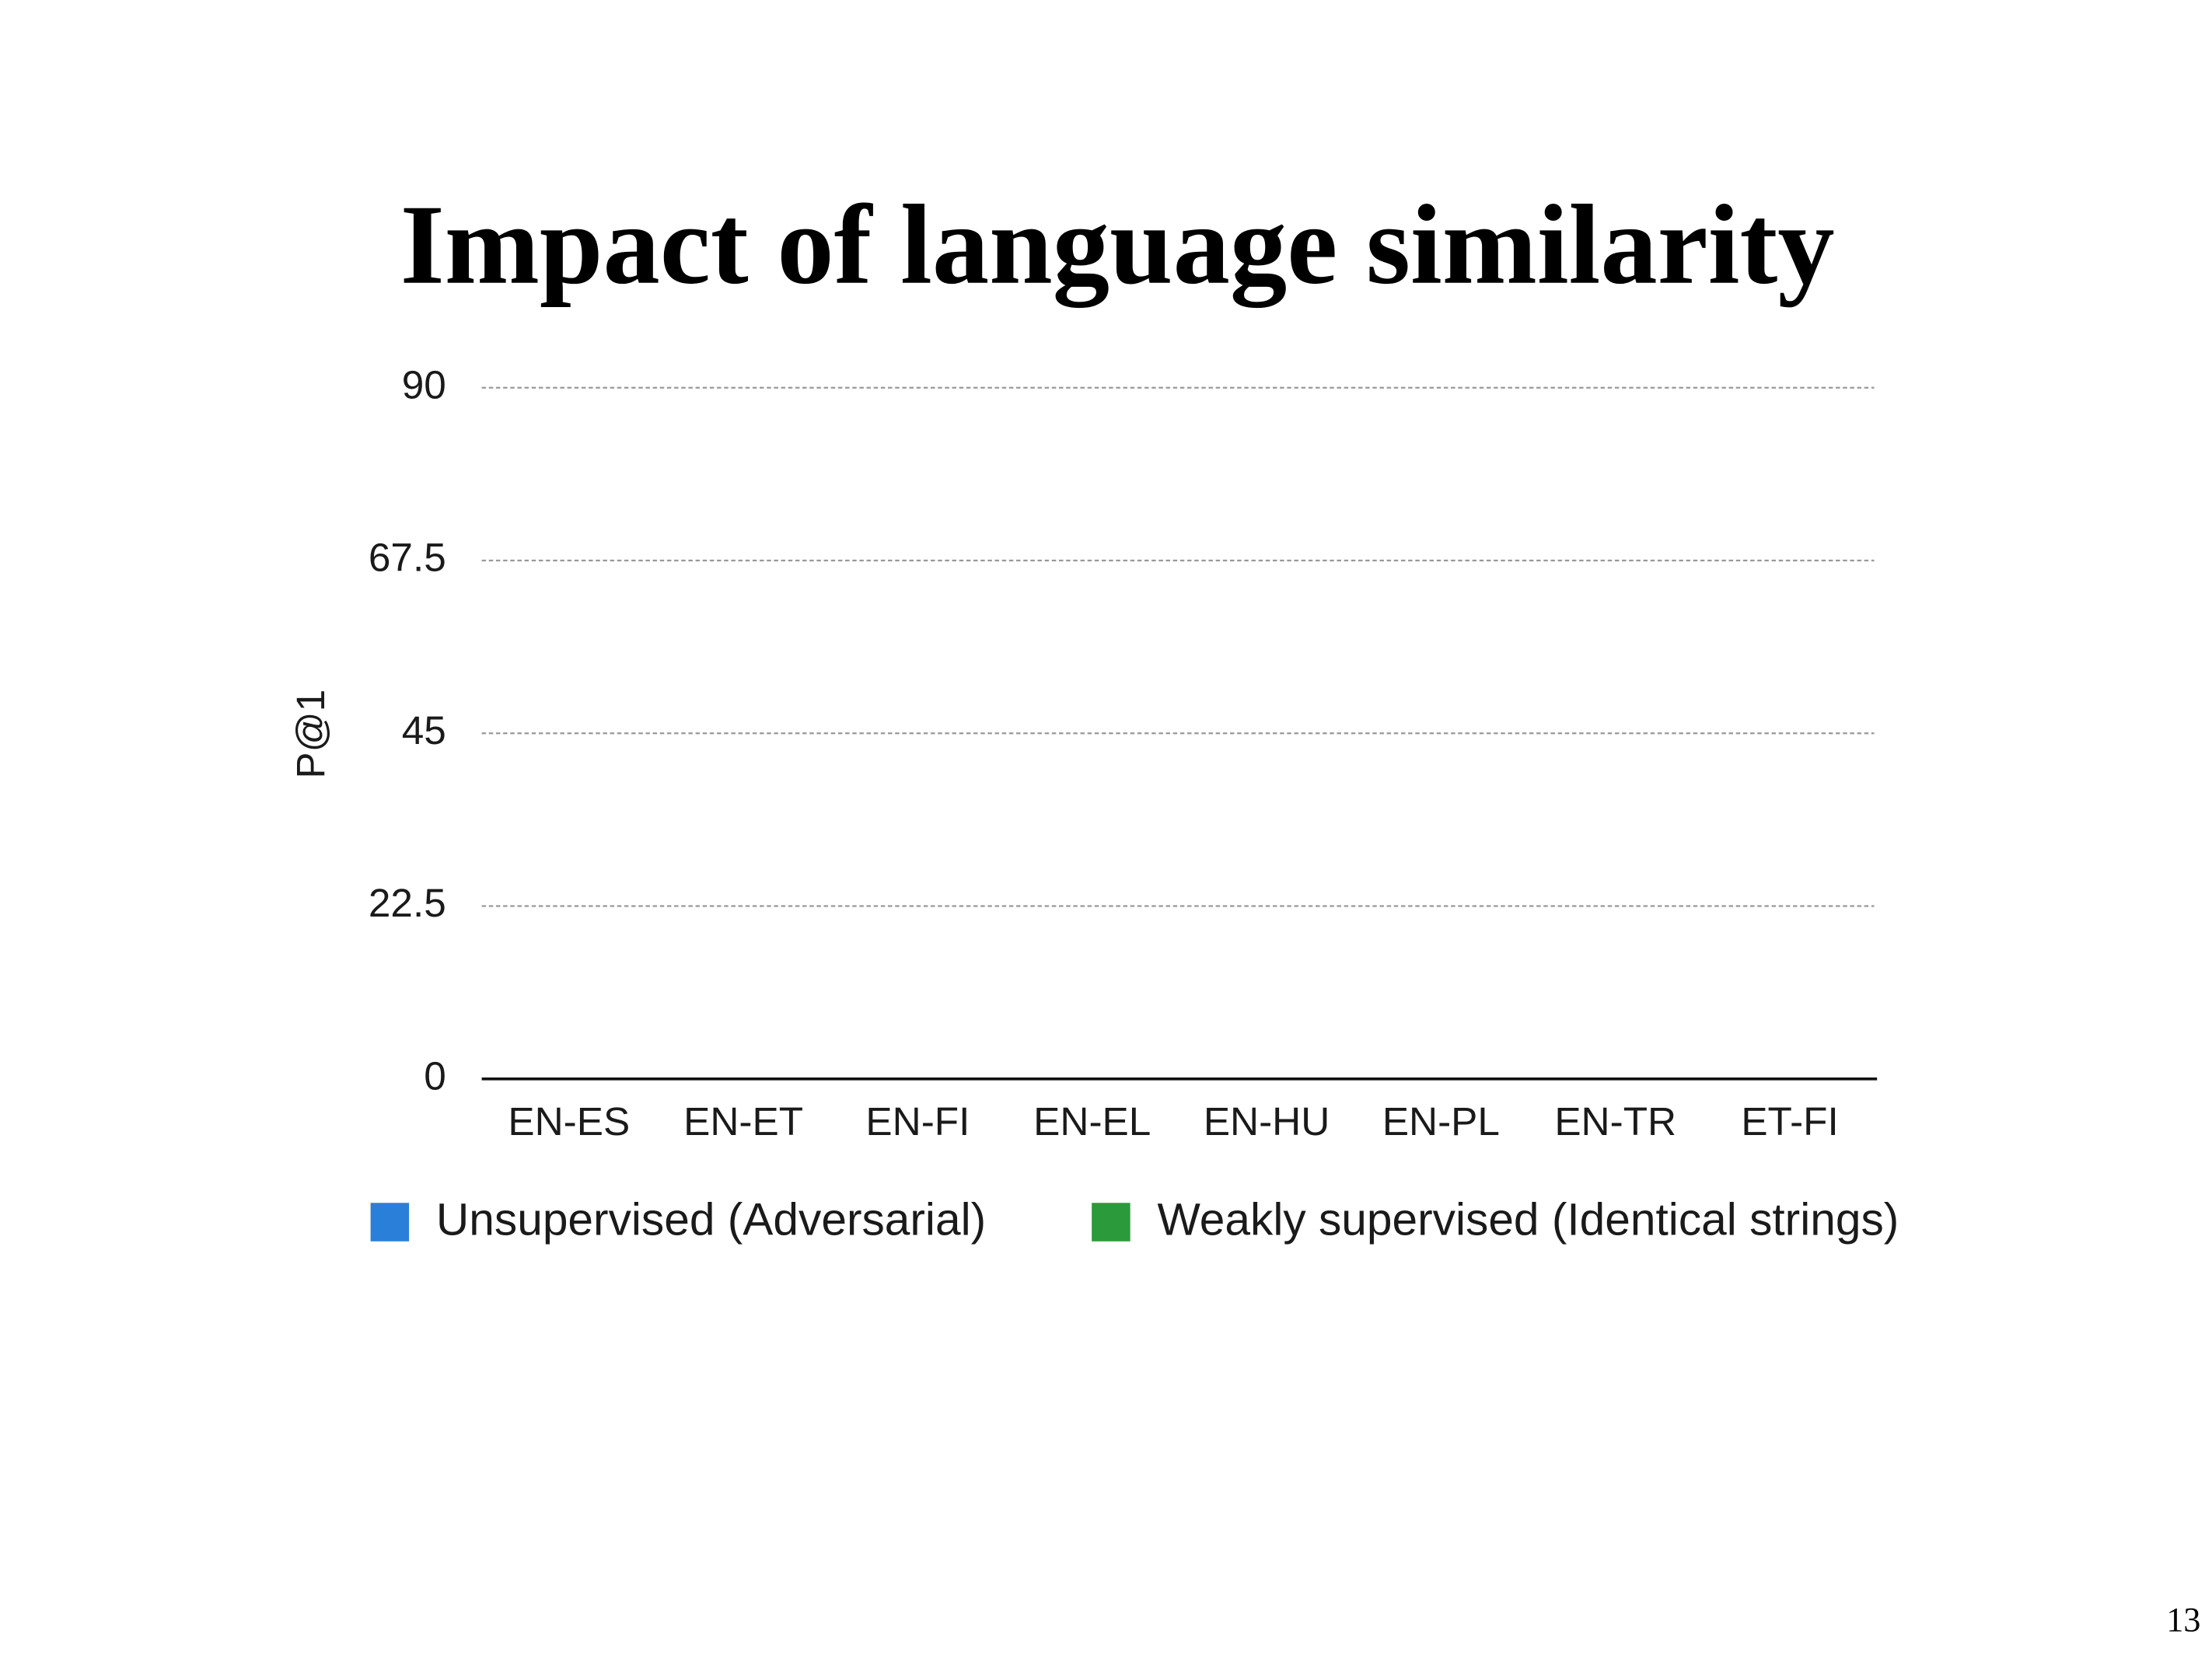 This screenshot has width=2212, height=1659. Describe the element at coordinates (310, 734) in the screenshot. I see `y-axis-label: P@1` at that location.